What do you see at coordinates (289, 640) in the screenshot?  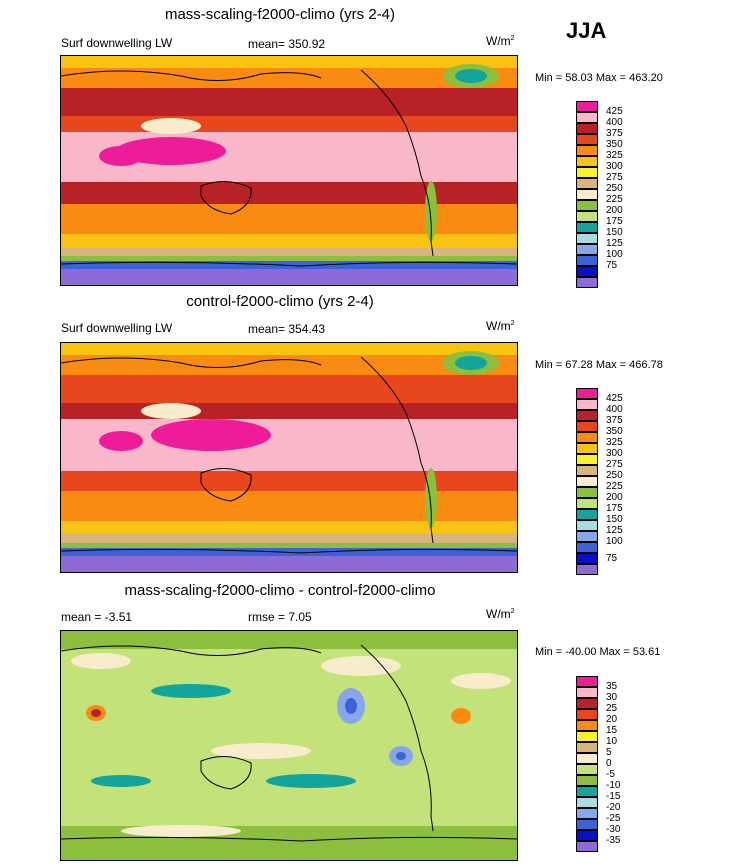 I see `p3-band-n` at bounding box center [289, 640].